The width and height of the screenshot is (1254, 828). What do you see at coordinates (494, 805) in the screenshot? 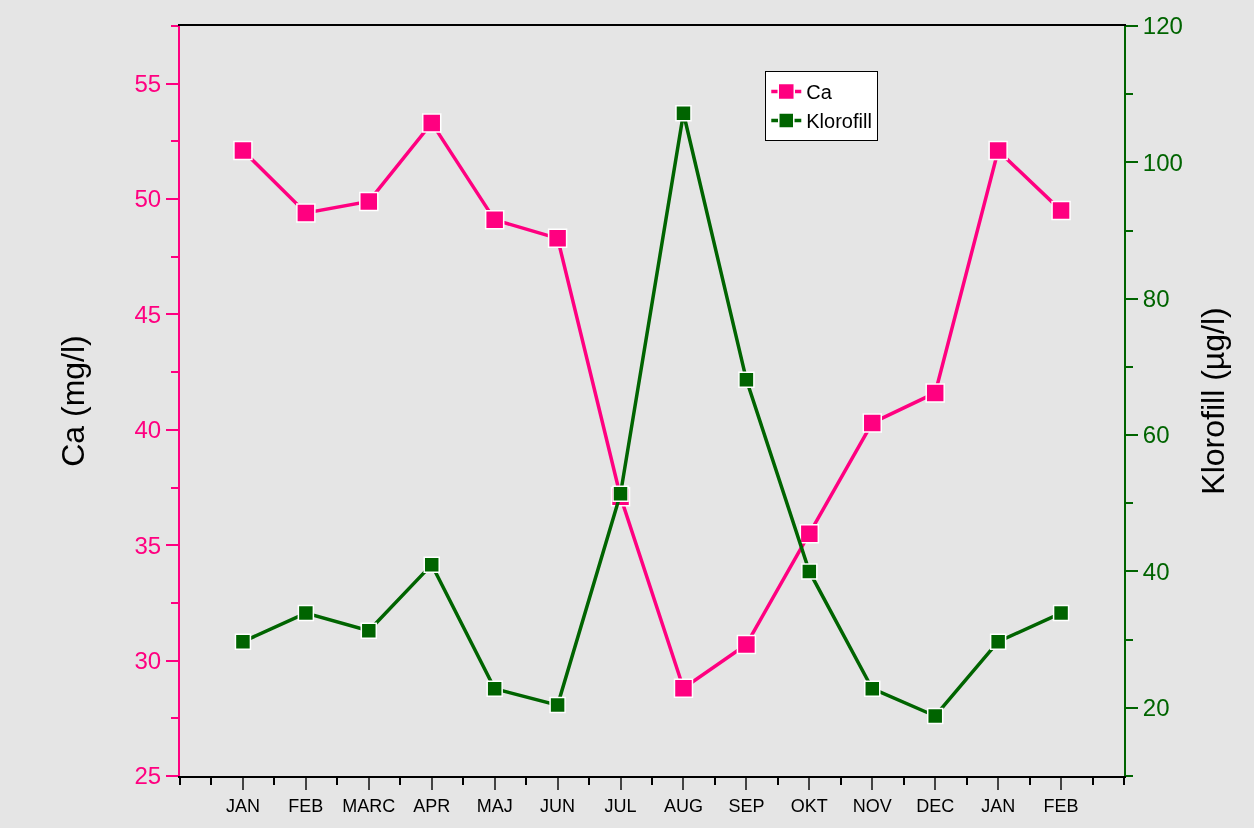
I see `x-tick-label: MAJ` at bounding box center [494, 805].